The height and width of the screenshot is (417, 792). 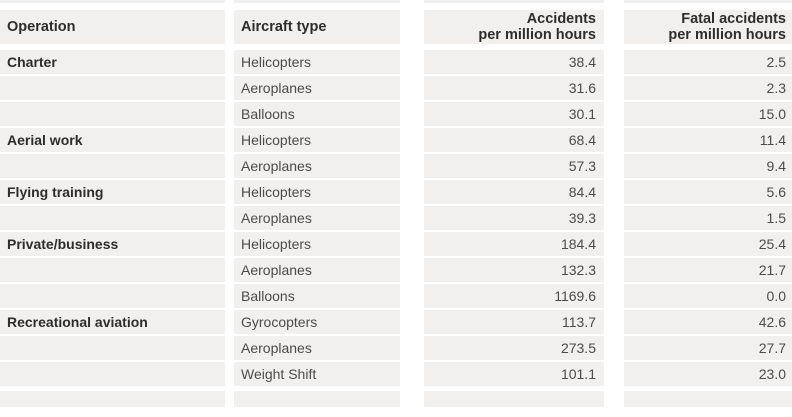 I want to click on table-row: Balloons 1169.6 0.0, so click(x=396, y=296).